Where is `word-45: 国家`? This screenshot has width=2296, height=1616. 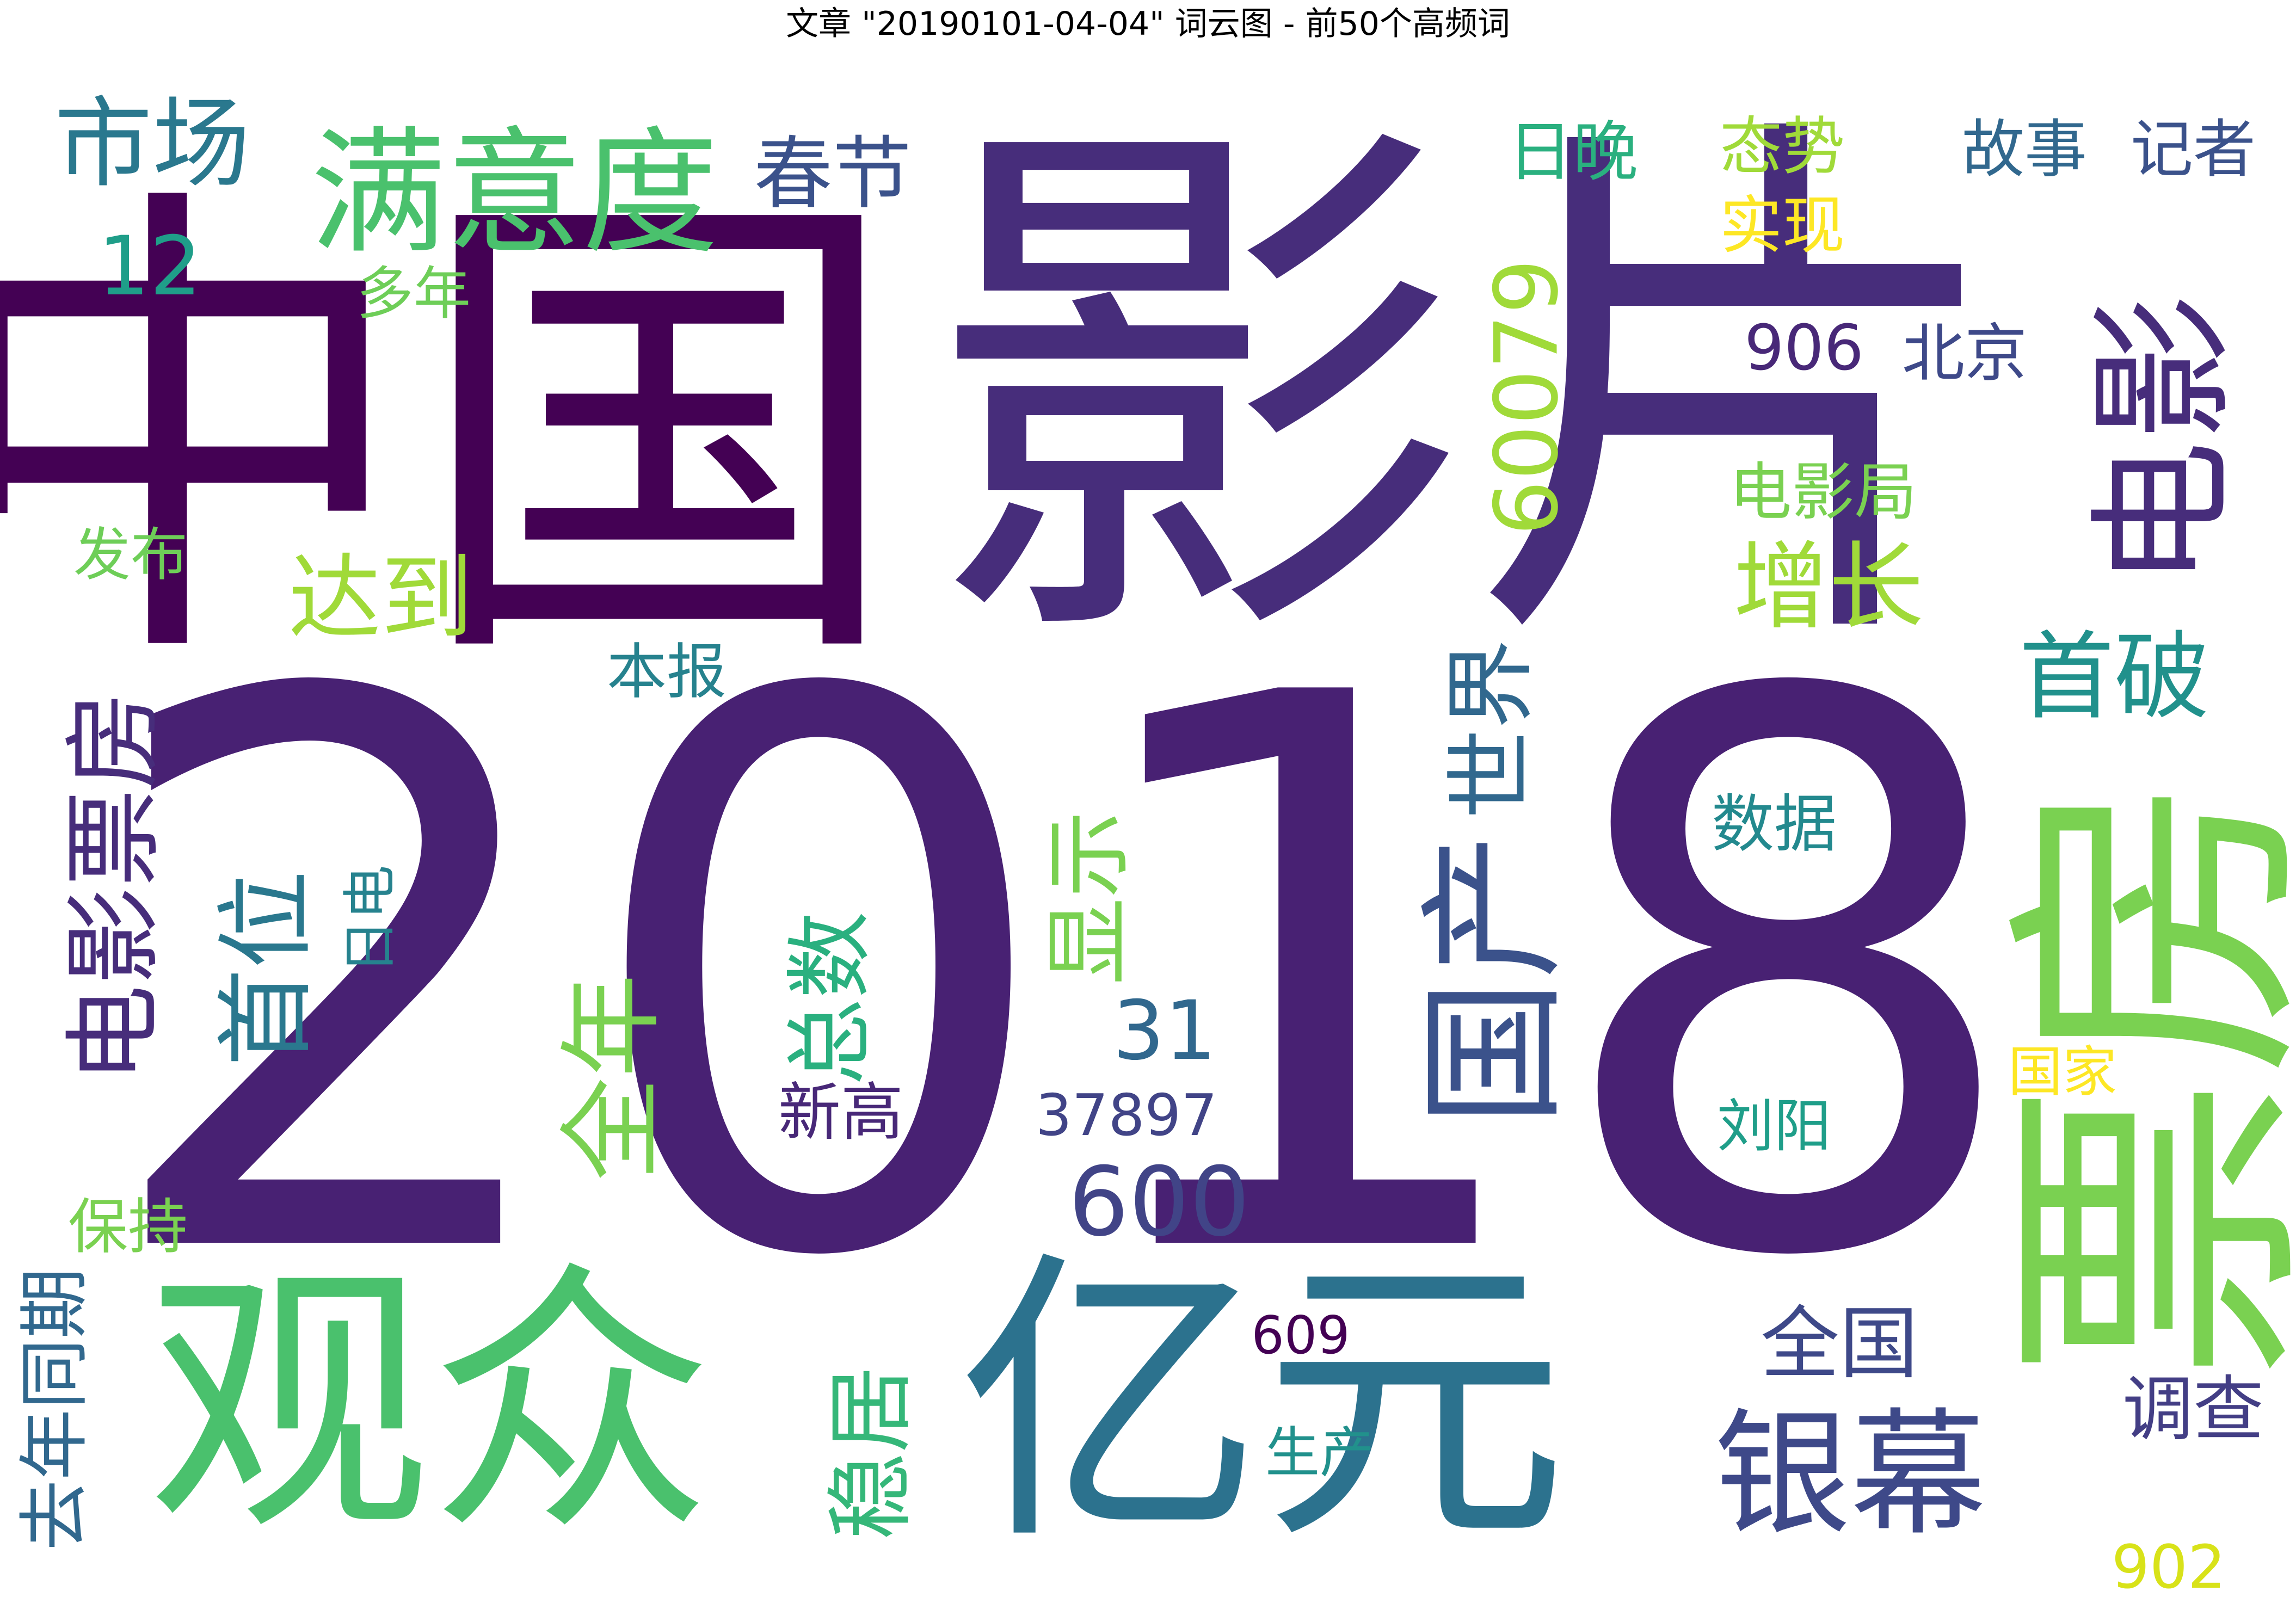
word-45: 国家 is located at coordinates (2062, 1072).